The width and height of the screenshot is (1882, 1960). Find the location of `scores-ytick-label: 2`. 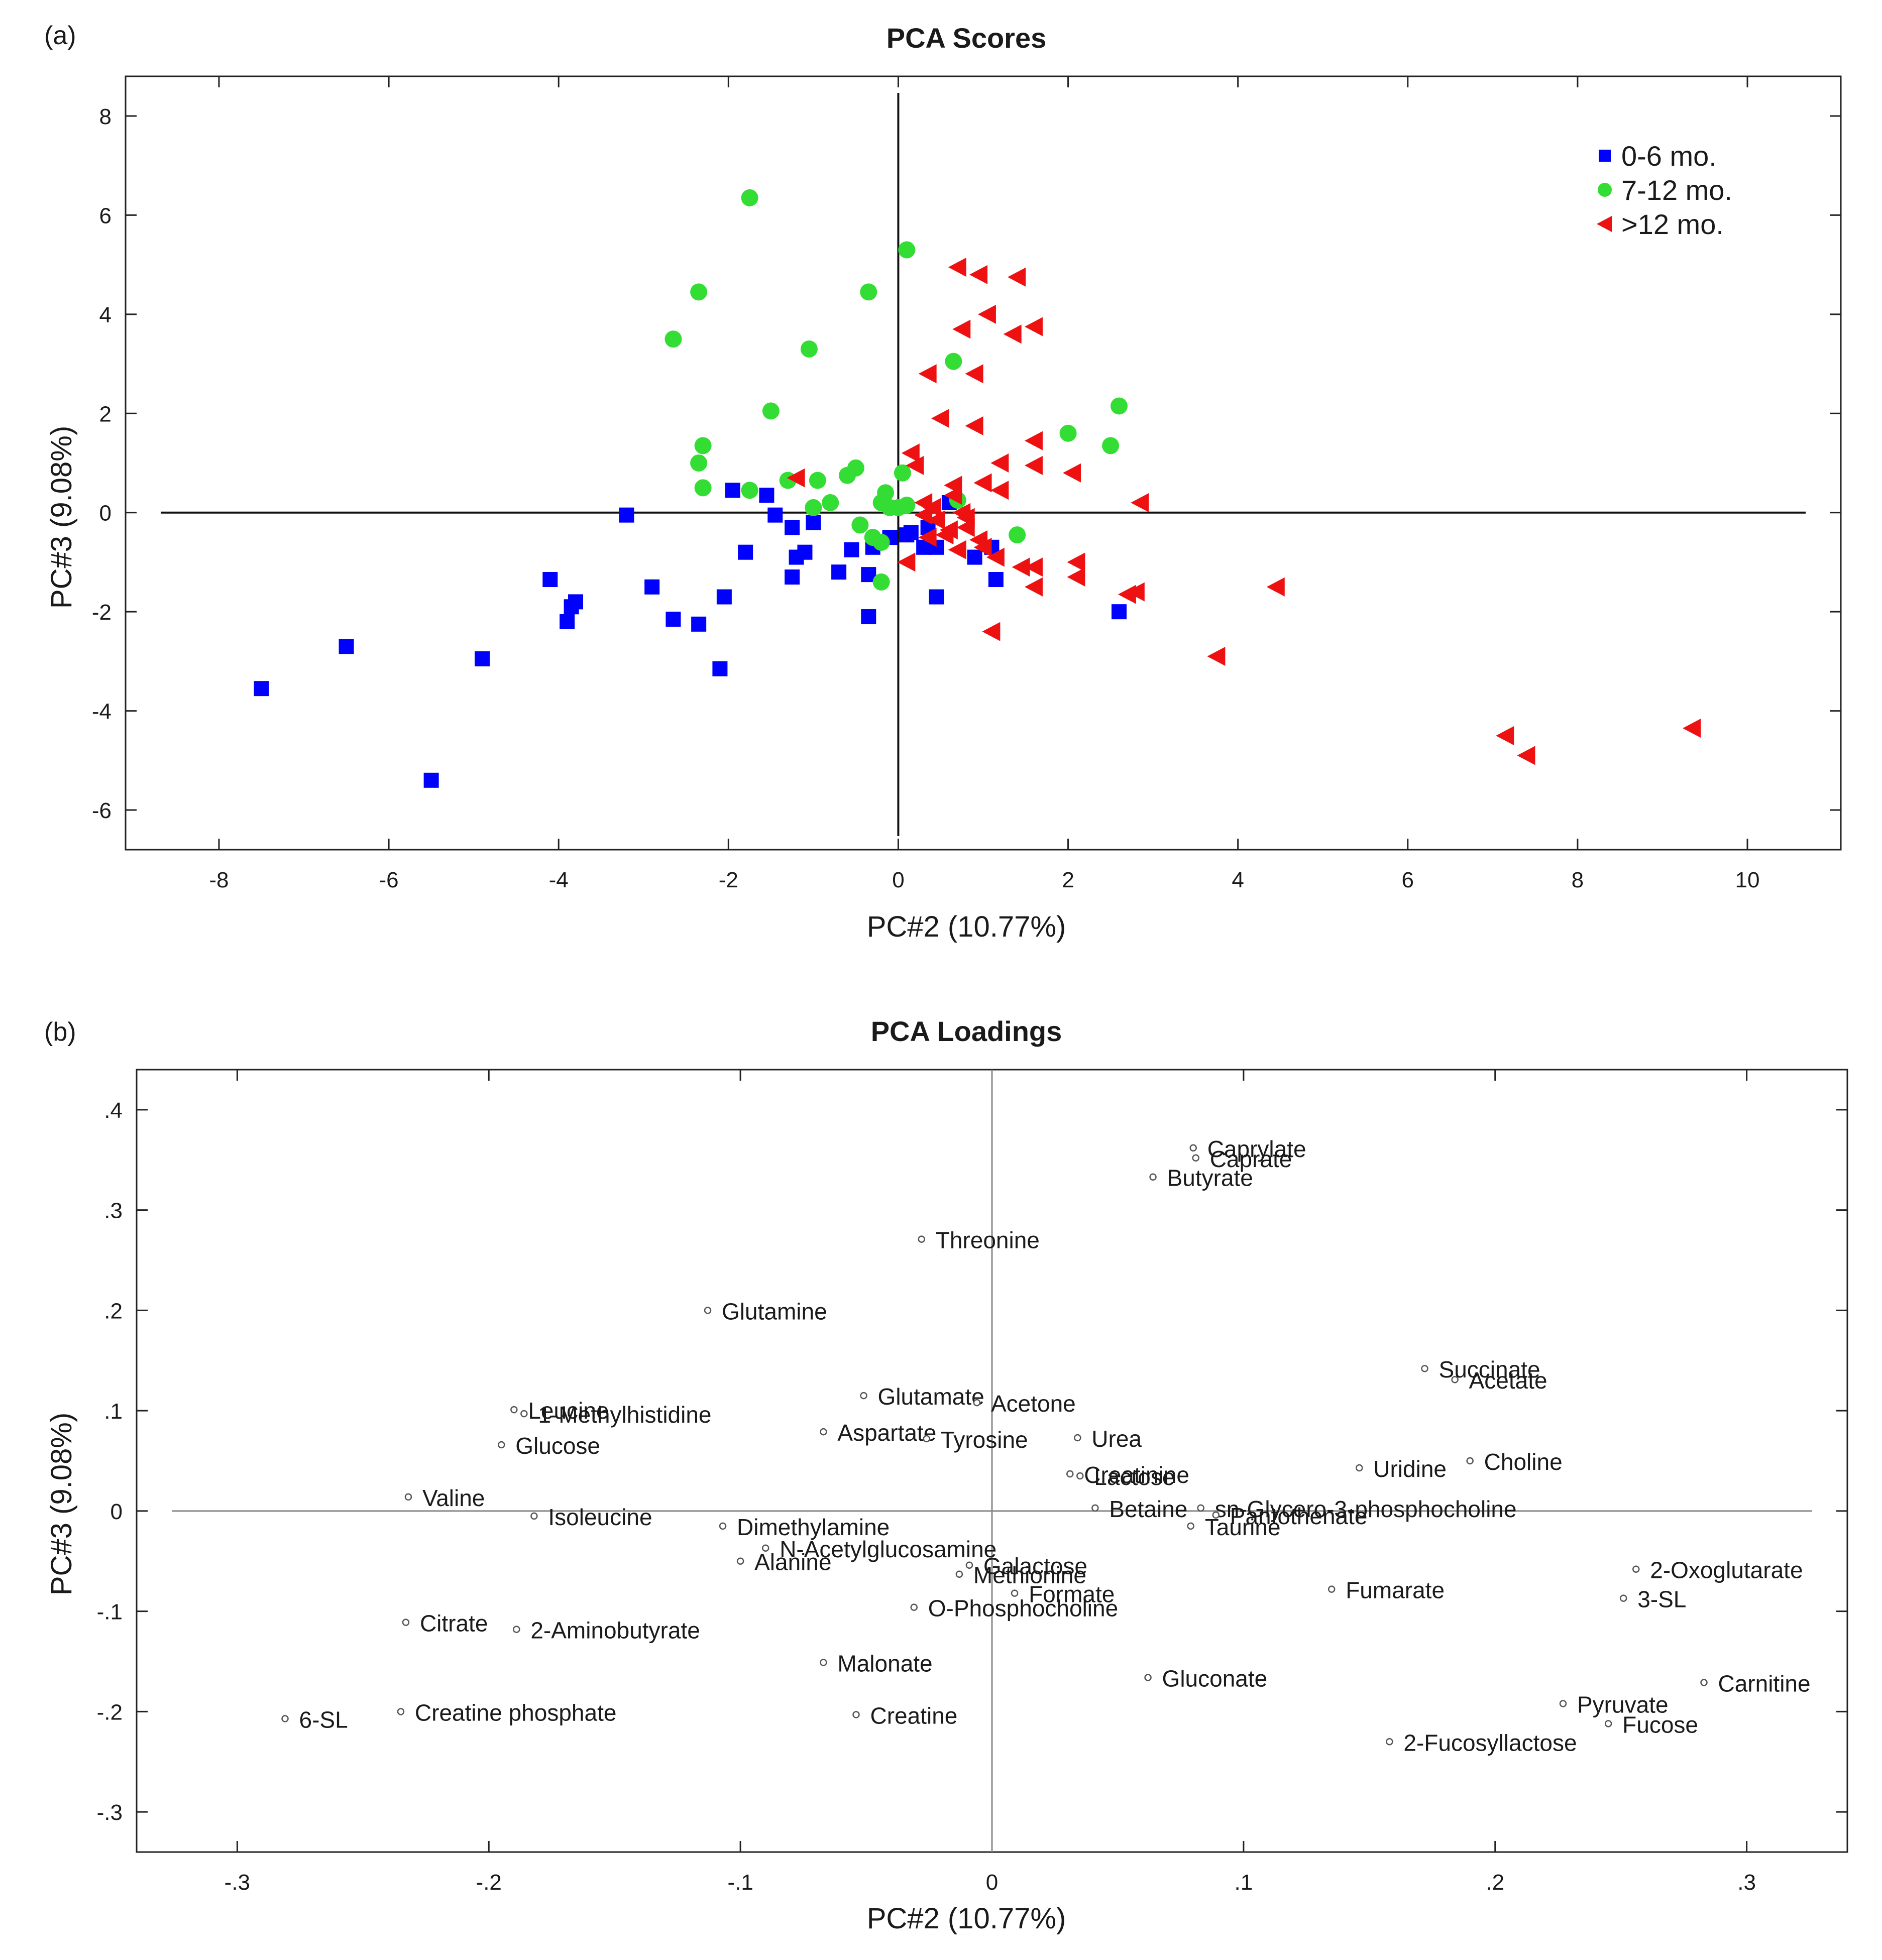

scores-ytick-label: 2 is located at coordinates (105, 414).